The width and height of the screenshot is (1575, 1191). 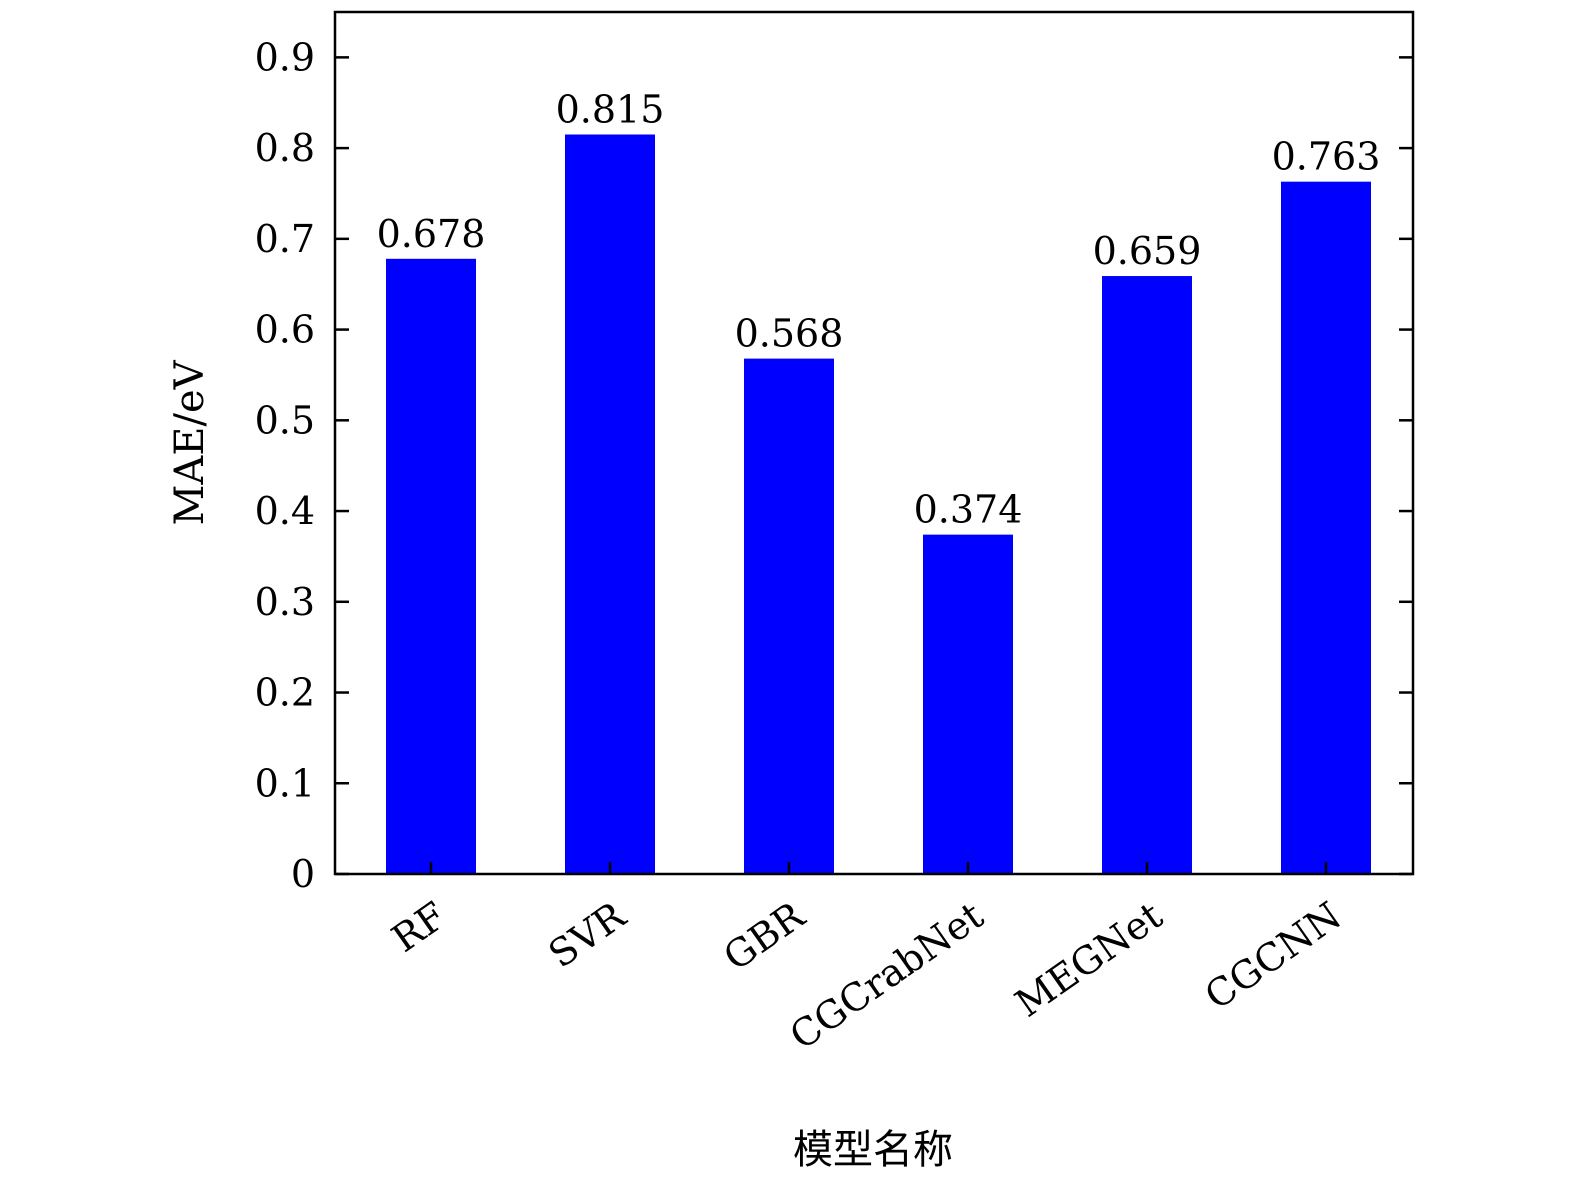 What do you see at coordinates (1326, 157) in the screenshot?
I see `bar-value-label: 0.763` at bounding box center [1326, 157].